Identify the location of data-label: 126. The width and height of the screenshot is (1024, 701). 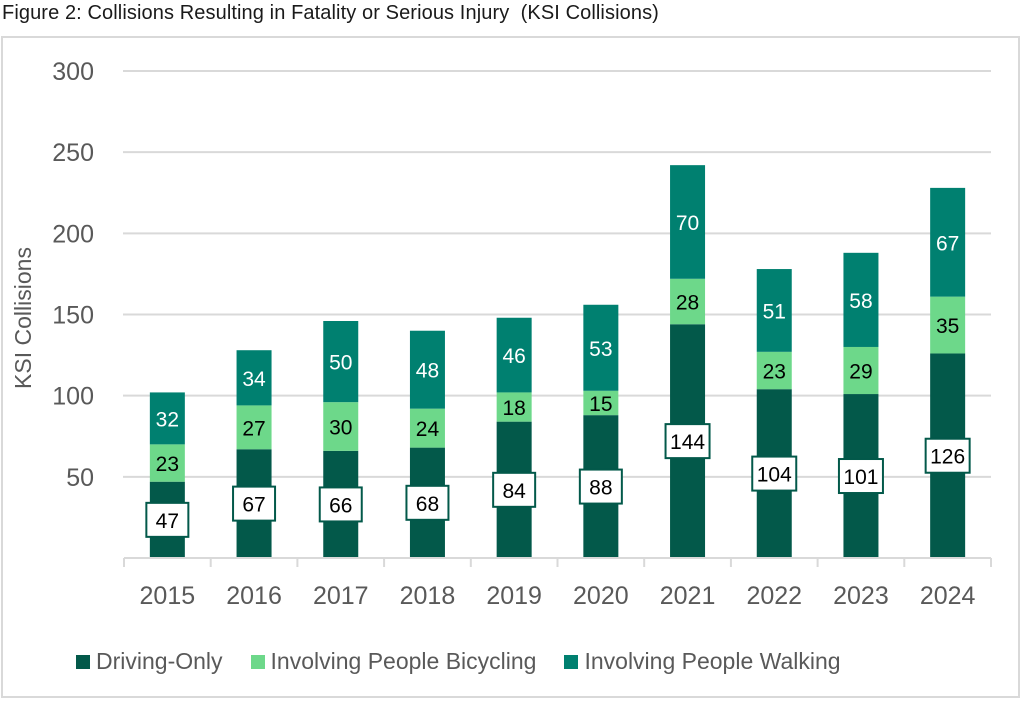
(947, 457).